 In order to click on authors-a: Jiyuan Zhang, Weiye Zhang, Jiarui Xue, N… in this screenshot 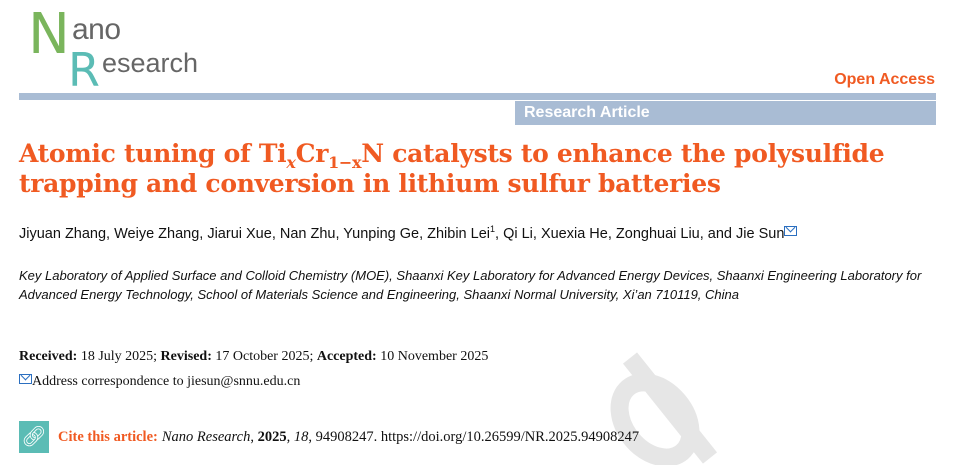, I will do `click(254, 234)`.